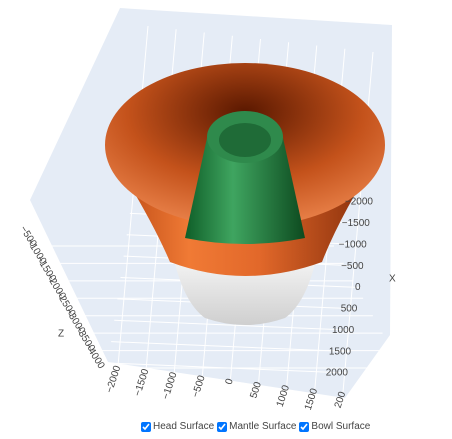 The width and height of the screenshot is (452, 439). Describe the element at coordinates (392, 279) in the screenshot. I see `x-axis-label: X` at that location.